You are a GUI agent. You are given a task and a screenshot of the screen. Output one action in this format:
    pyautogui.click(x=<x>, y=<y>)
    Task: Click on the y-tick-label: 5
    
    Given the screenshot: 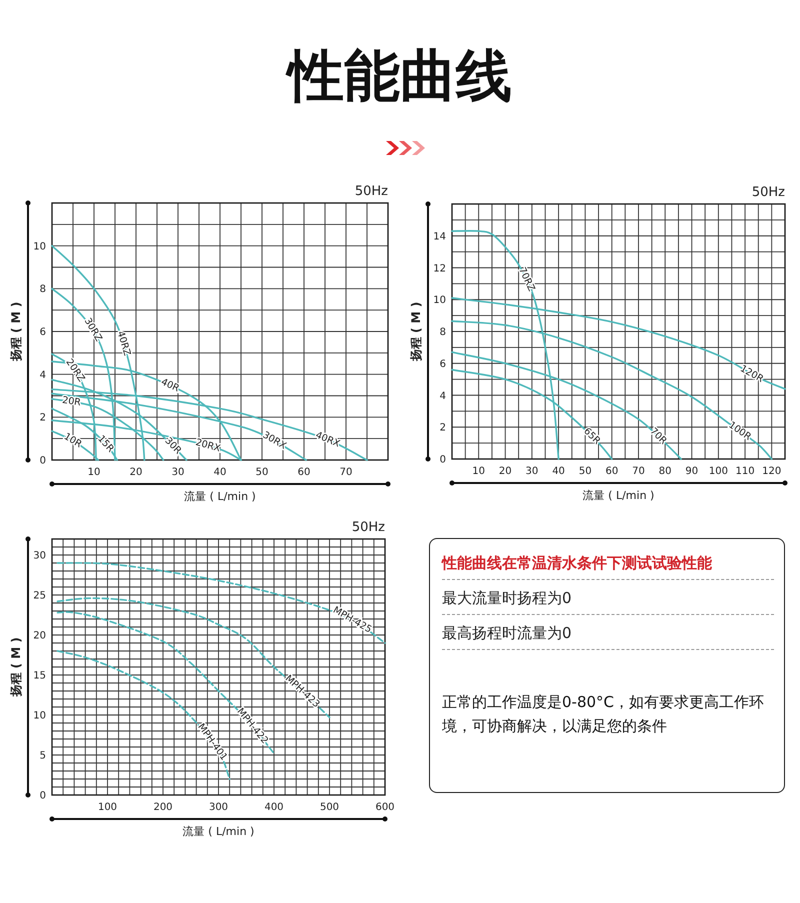 What is the action you would take?
    pyautogui.click(x=43, y=756)
    